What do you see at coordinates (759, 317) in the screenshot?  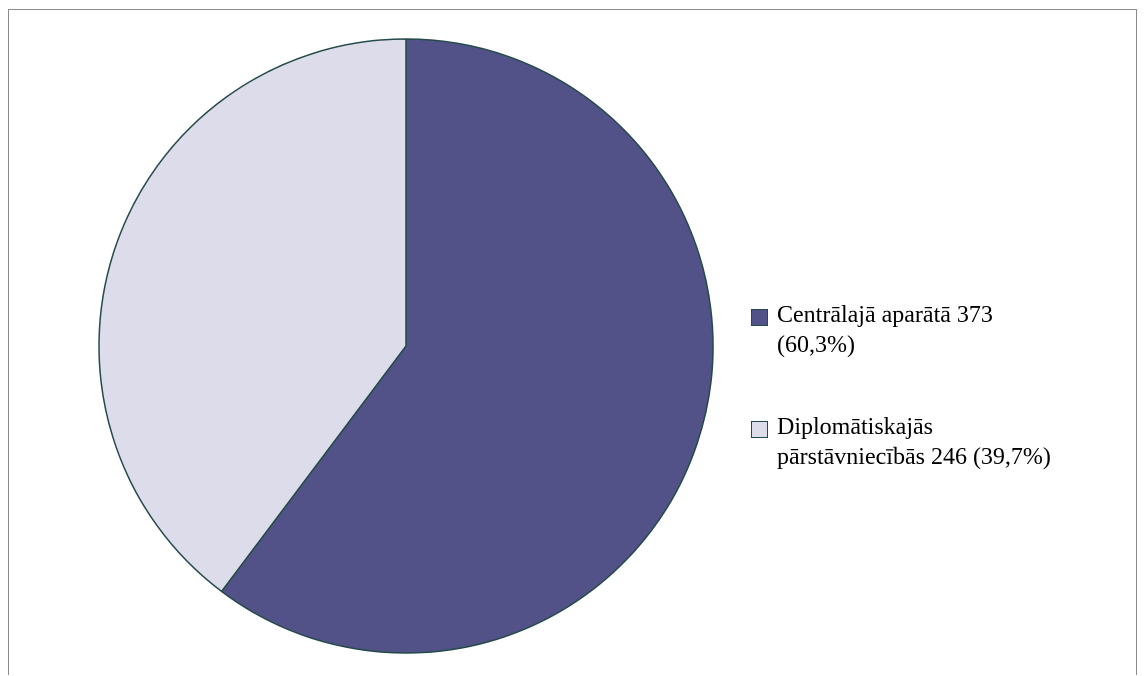 I see `legend-swatch-centralajaj-aparata` at bounding box center [759, 317].